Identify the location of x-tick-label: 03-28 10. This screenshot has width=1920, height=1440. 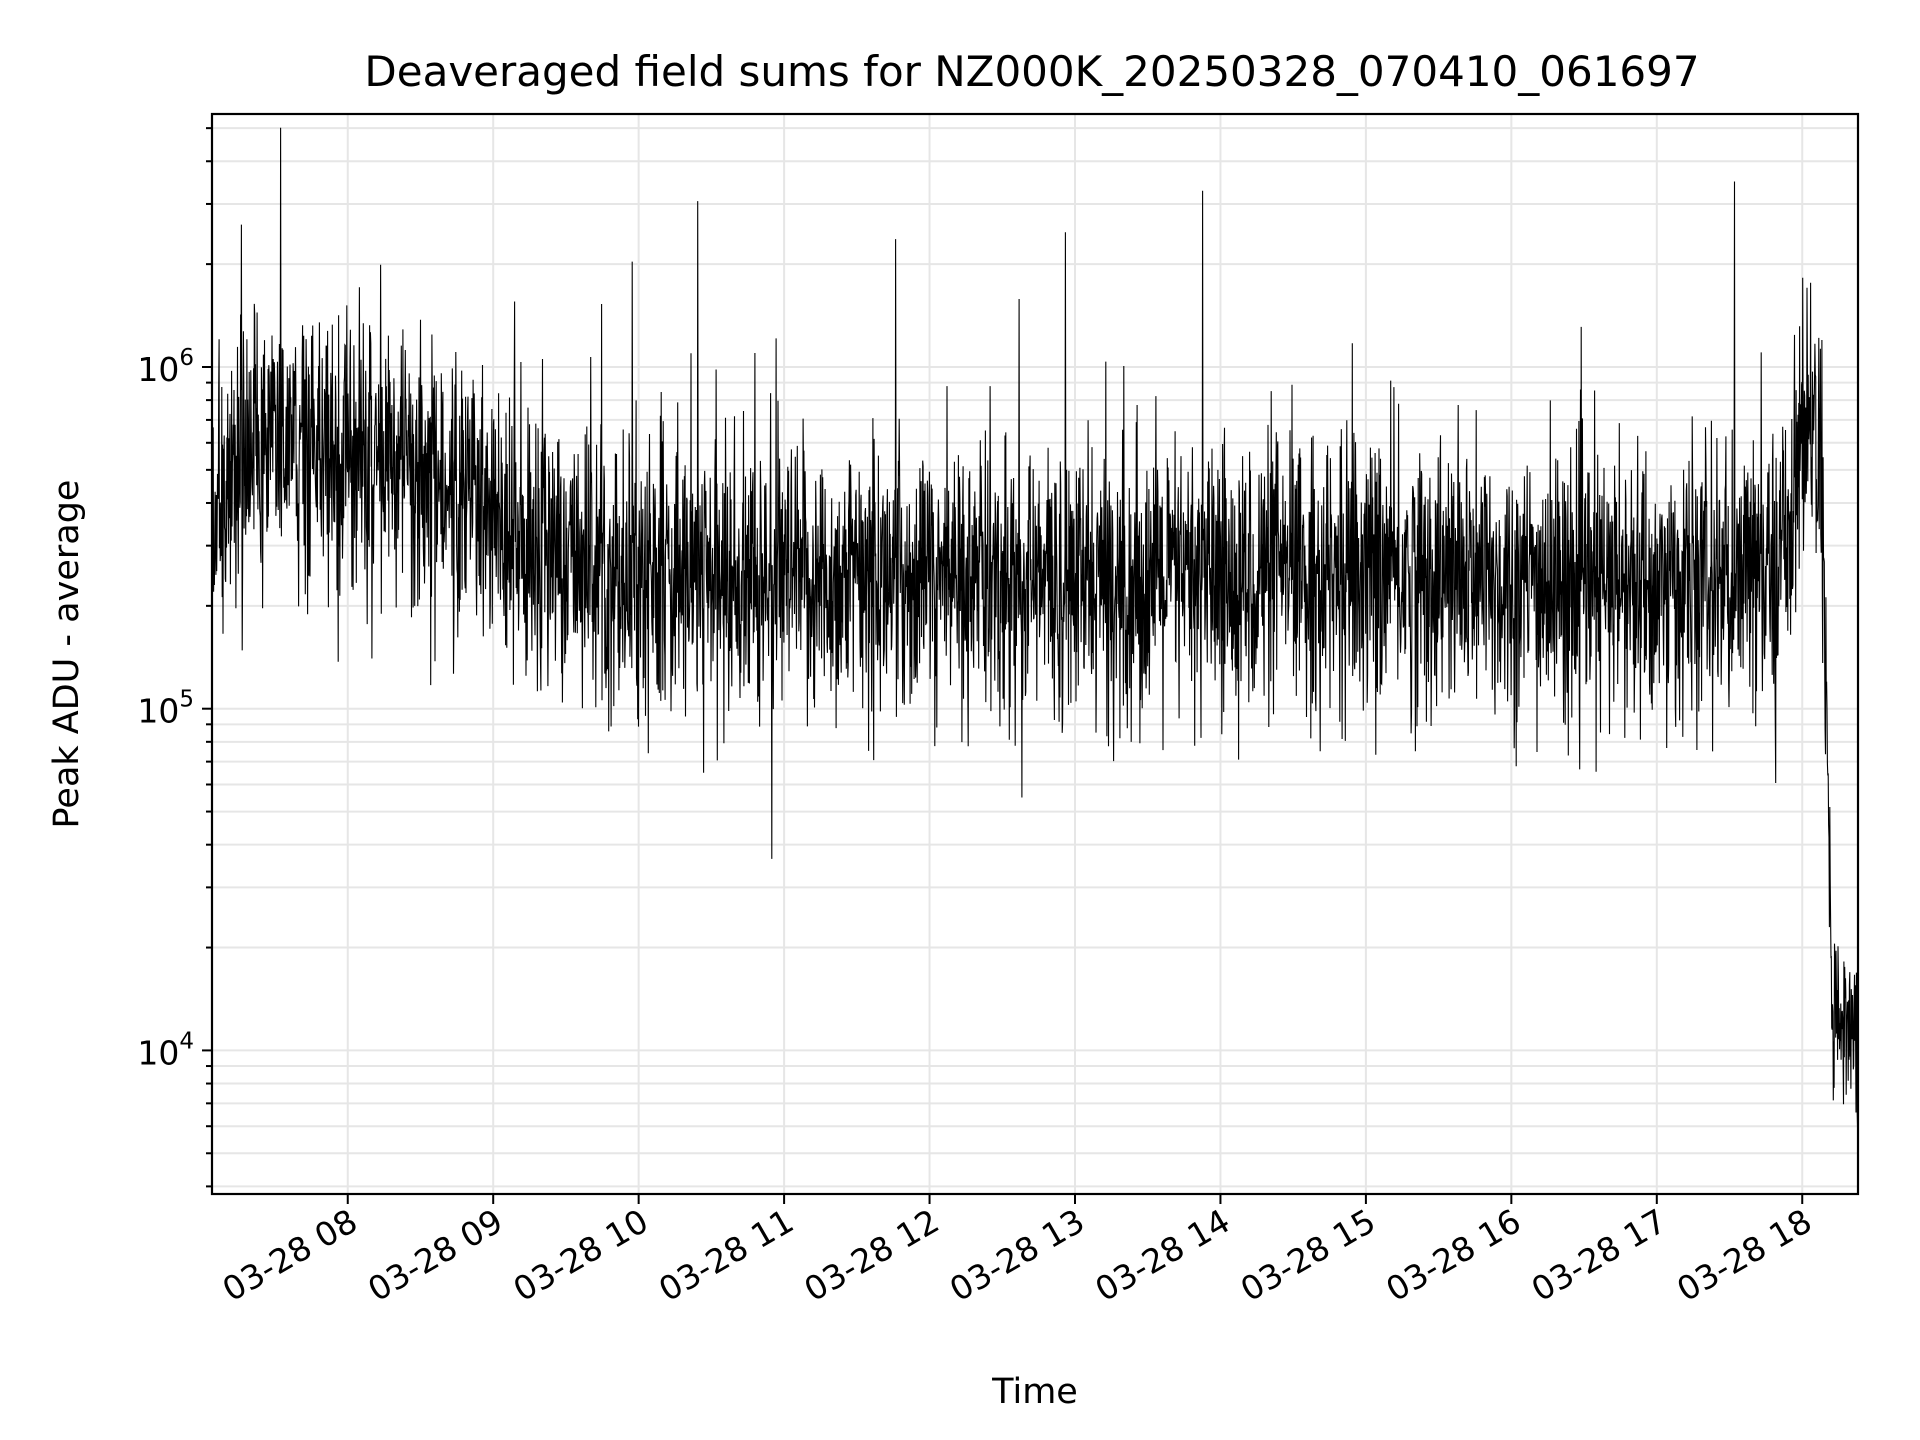
(581, 1255).